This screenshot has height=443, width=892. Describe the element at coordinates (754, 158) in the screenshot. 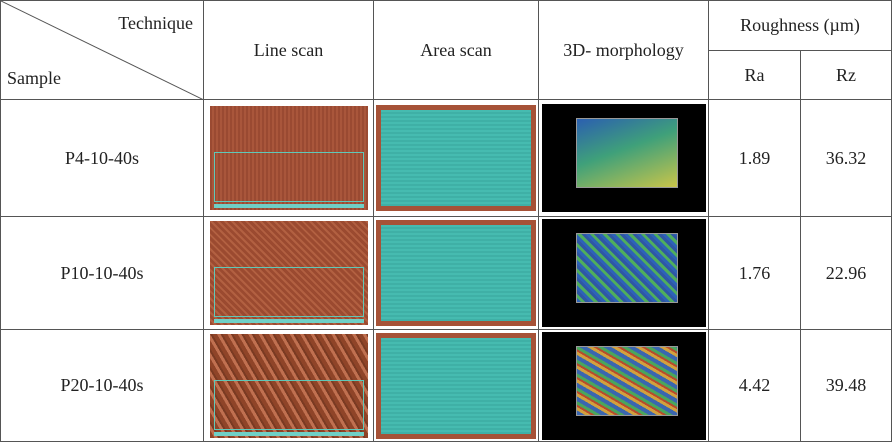

I see `ra-cell: 1.89` at that location.